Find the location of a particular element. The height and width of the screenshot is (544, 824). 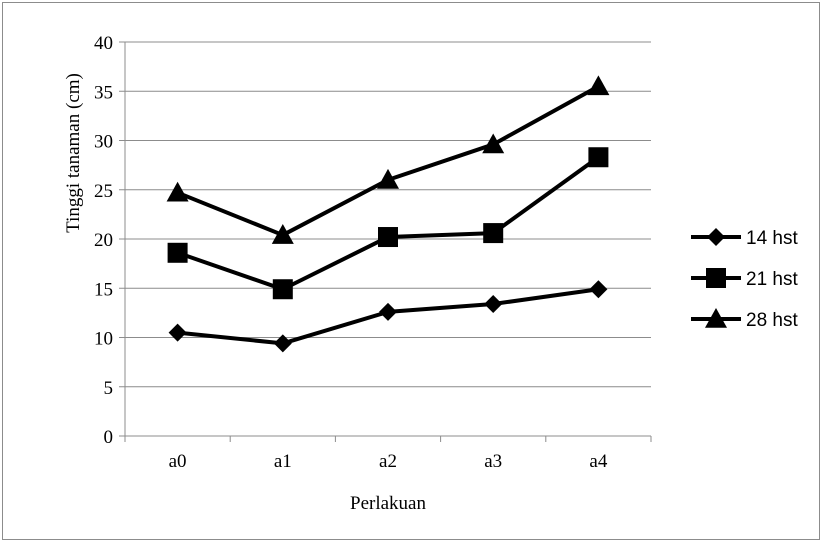

x-tick-label: a4 is located at coordinates (598, 461).